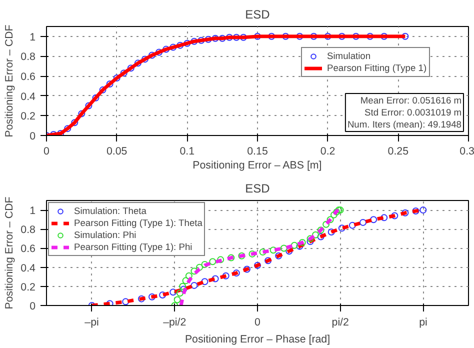 This screenshot has width=474, height=348. I want to click on annotation: Std Error: 0.0031019 m, so click(413, 113).